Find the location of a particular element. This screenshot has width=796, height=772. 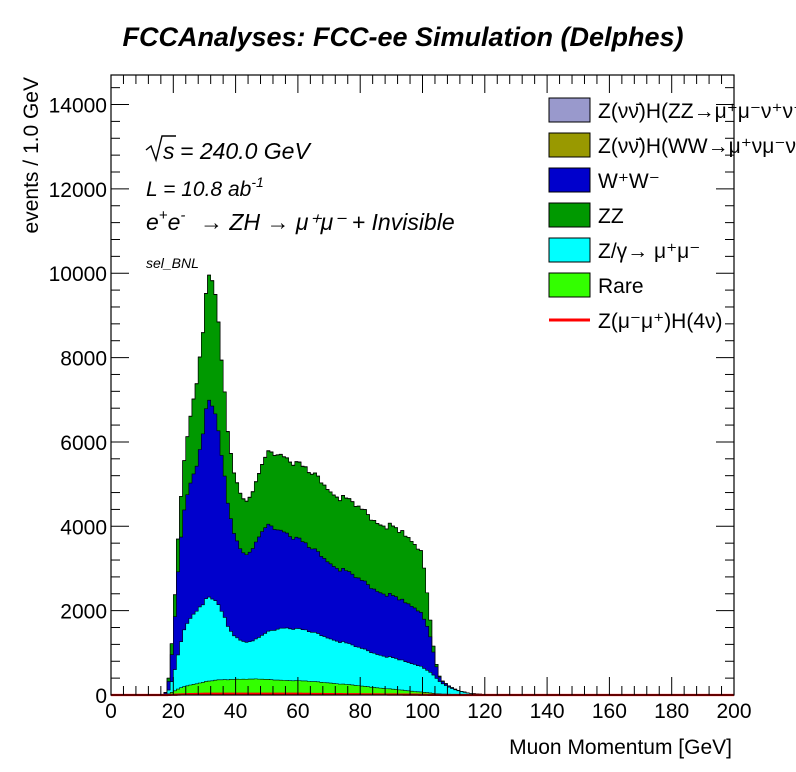

legend-label: Z(νν̄)H(WW→μ⁺νμ⁻ν) is located at coordinates (697, 146).